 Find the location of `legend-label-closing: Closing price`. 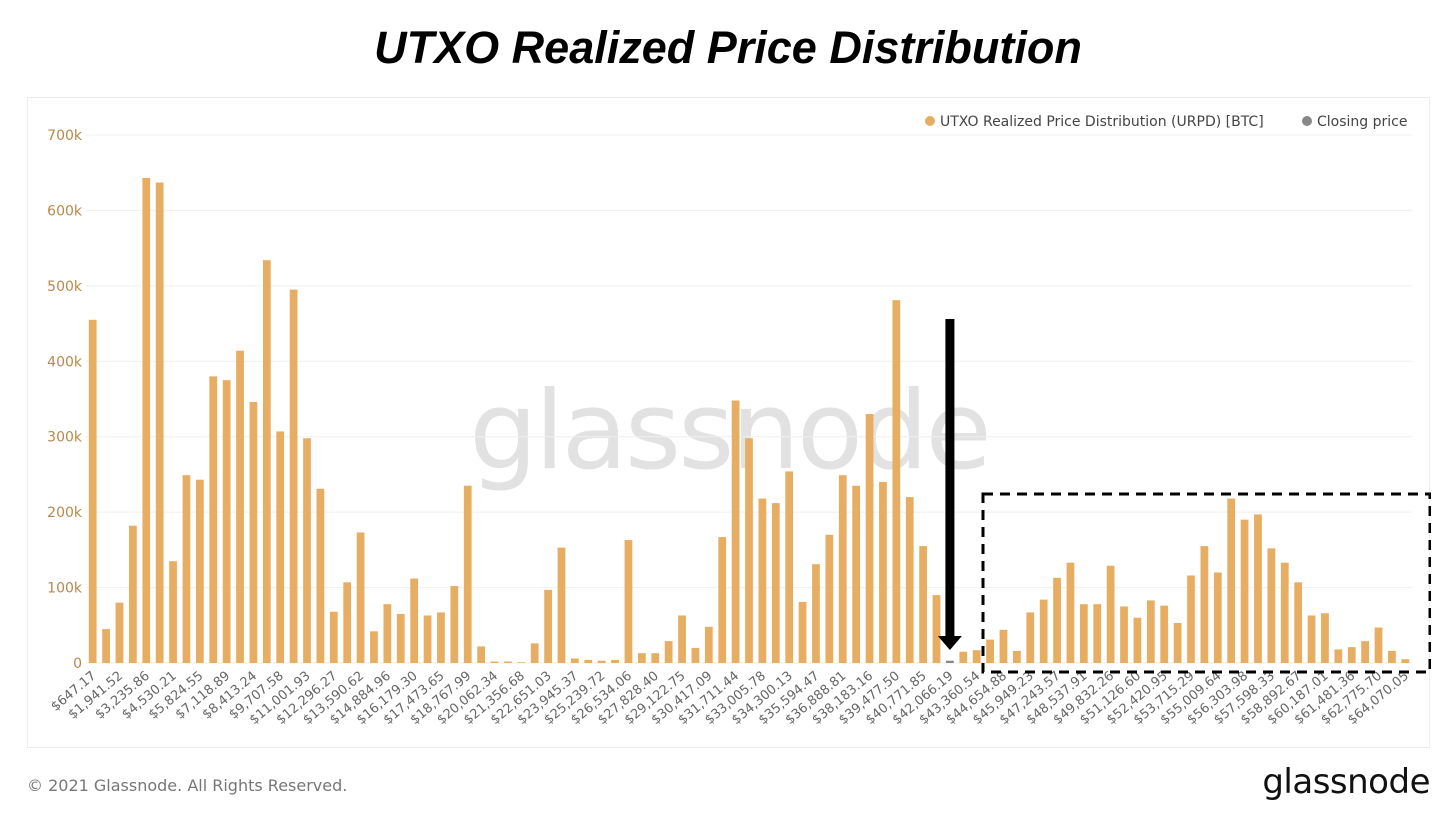

legend-label-closing: Closing price is located at coordinates (1362, 122).